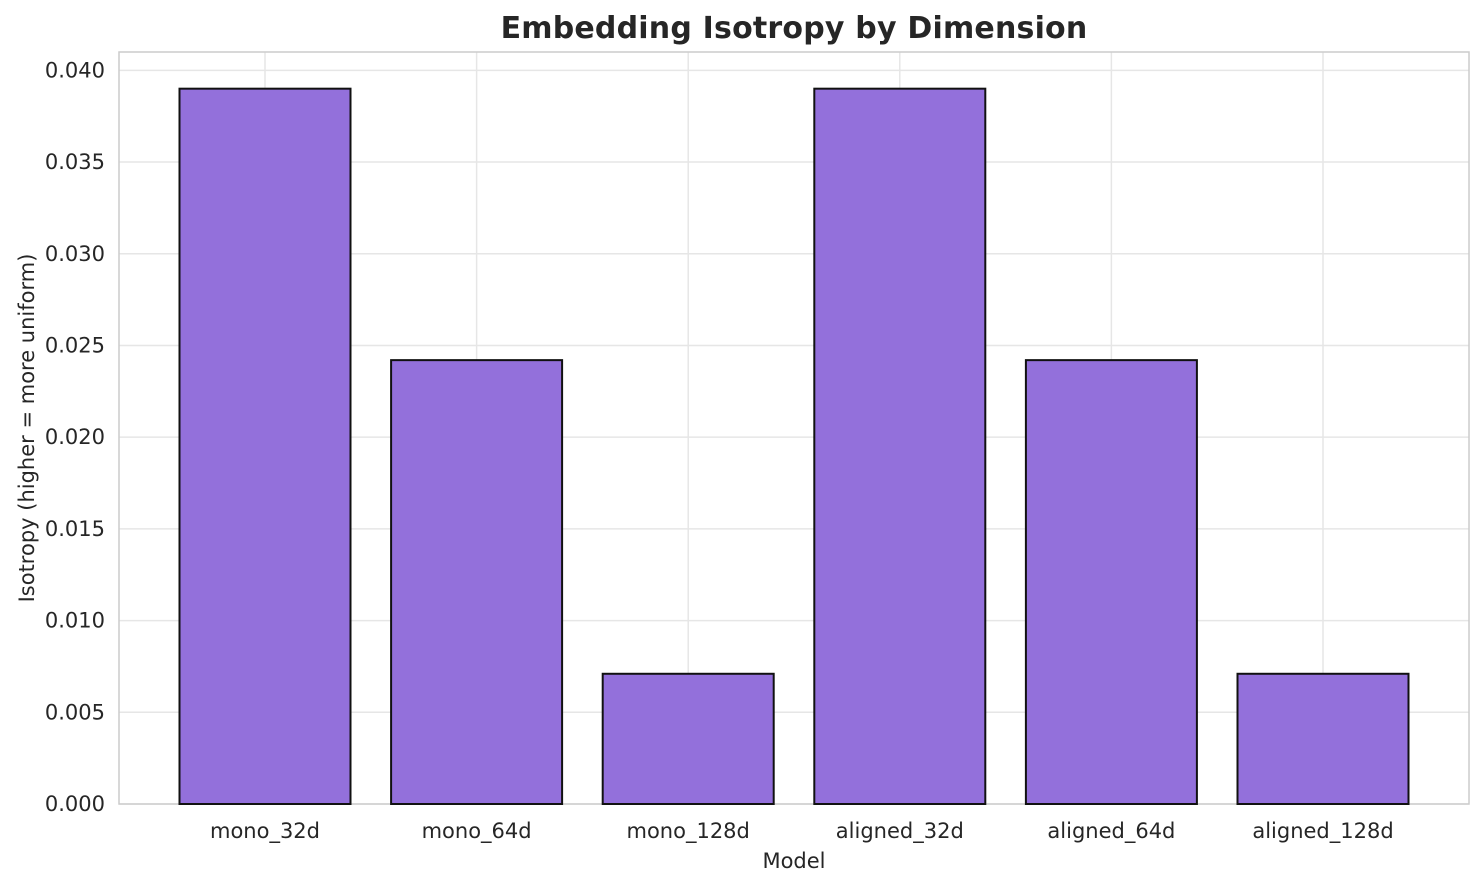 Image resolution: width=1484 pixels, height=885 pixels. I want to click on bar-mono_32d, so click(265, 446).